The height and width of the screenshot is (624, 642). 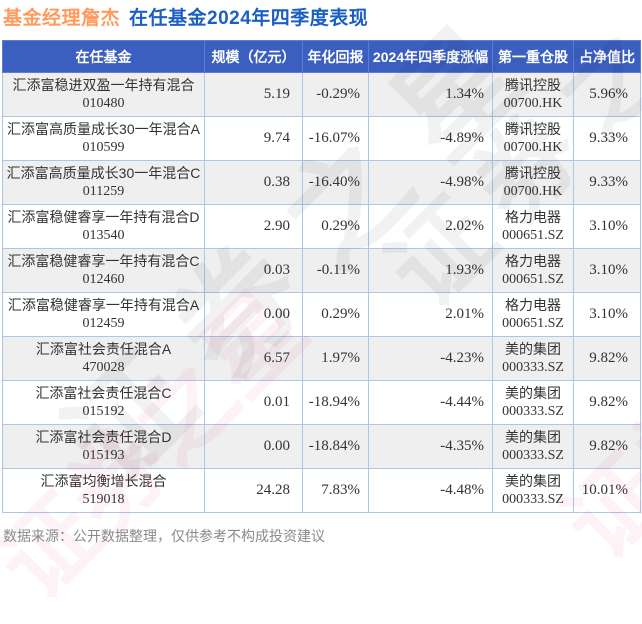 I want to click on annualized-return: -18.94%, so click(x=335, y=402).